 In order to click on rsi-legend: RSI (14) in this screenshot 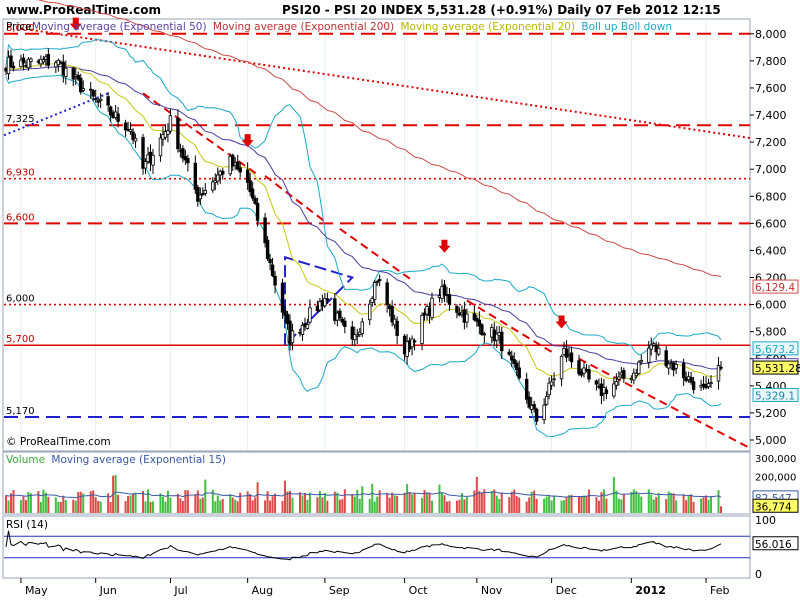, I will do `click(27, 525)`.